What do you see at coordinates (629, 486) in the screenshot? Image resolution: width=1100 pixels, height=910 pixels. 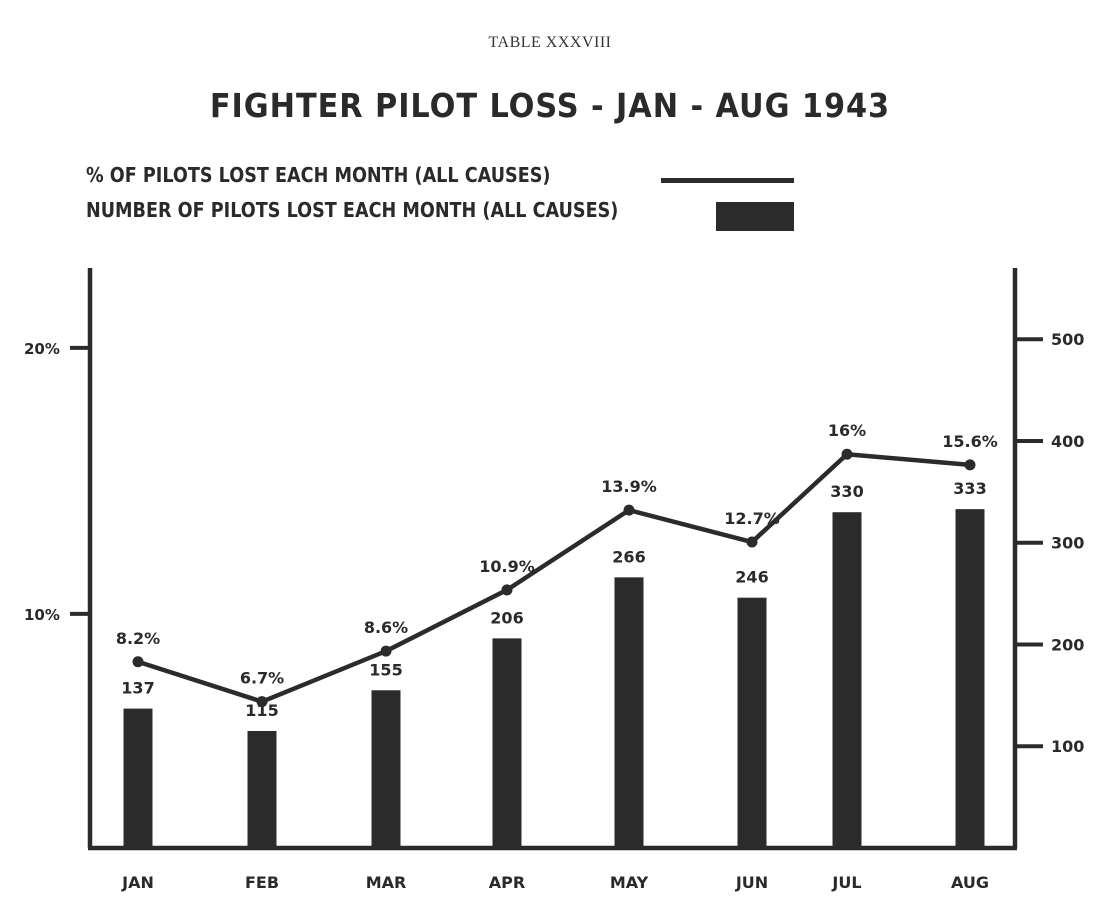 I see `line-value-label: 13.9%` at bounding box center [629, 486].